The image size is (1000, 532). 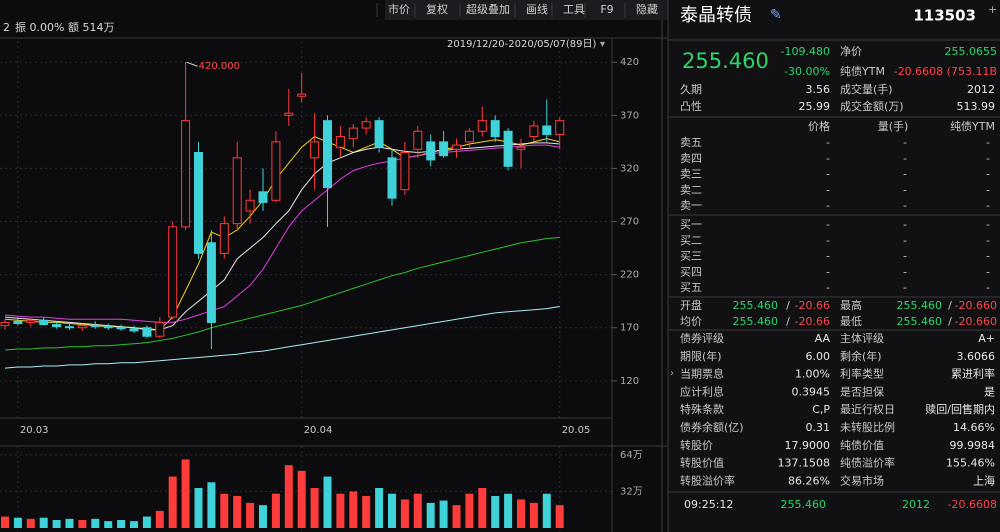 What do you see at coordinates (984, 480) in the screenshot?
I see `detail-value: 上海` at bounding box center [984, 480].